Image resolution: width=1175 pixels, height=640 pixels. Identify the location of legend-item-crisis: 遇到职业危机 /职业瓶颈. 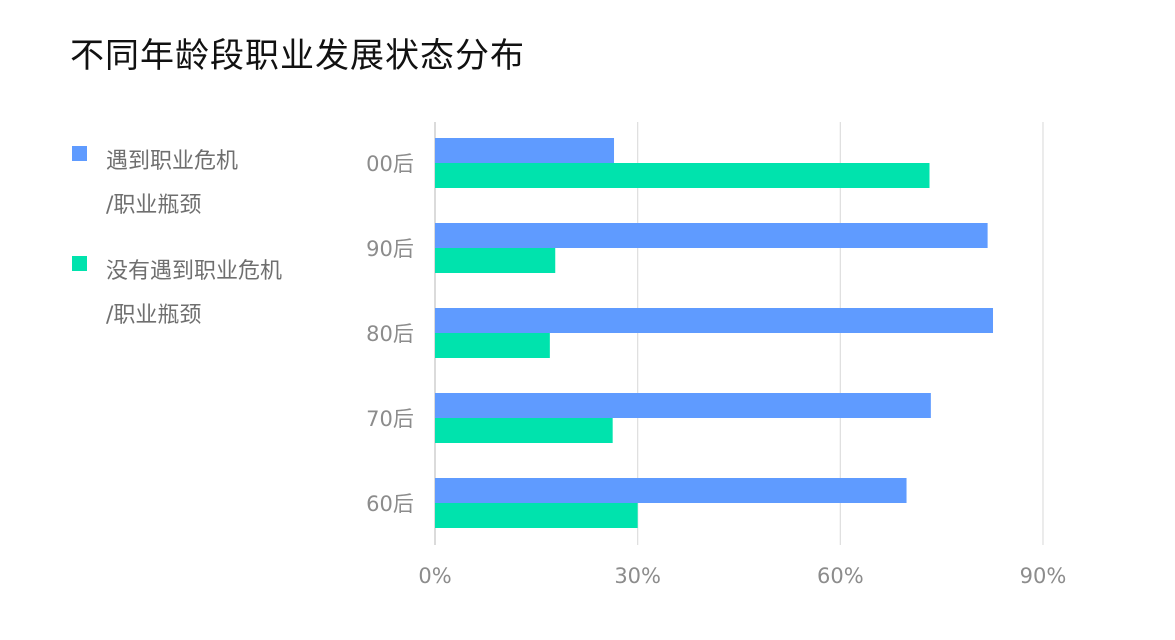
(207, 184).